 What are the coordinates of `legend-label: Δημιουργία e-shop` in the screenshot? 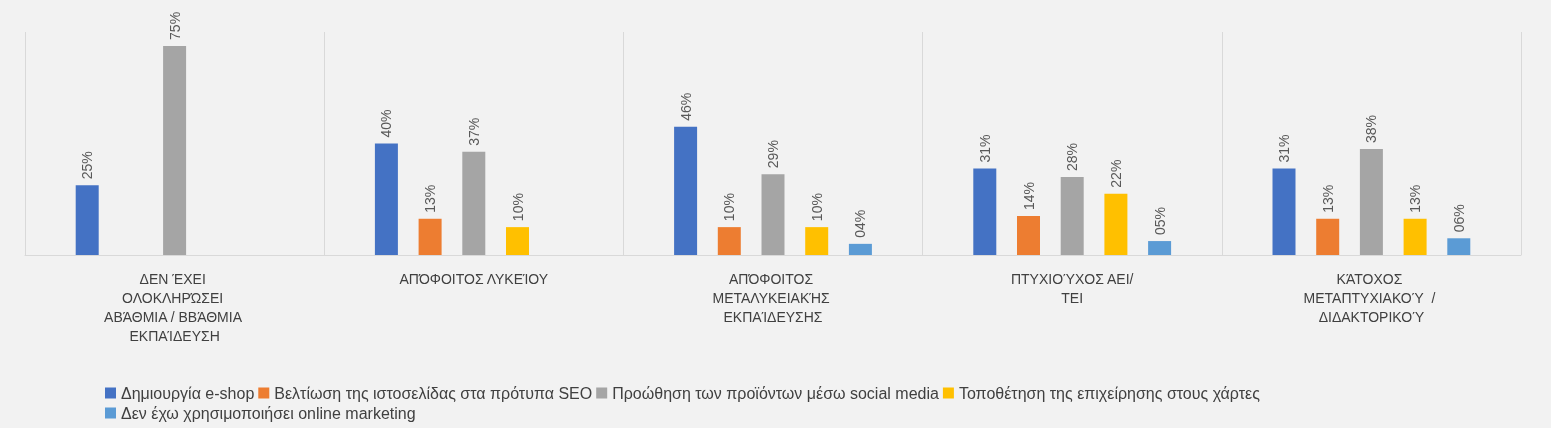 It's located at (188, 393).